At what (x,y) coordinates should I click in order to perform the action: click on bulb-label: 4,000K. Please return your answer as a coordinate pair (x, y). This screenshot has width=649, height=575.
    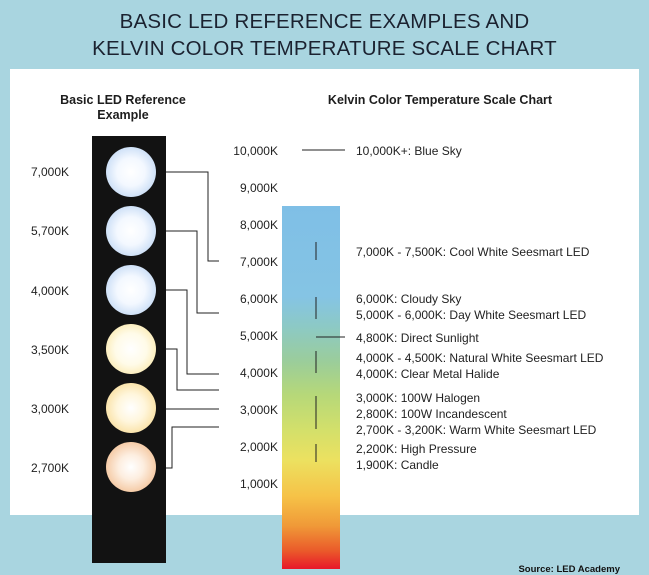
    Looking at the image, I should click on (50, 291).